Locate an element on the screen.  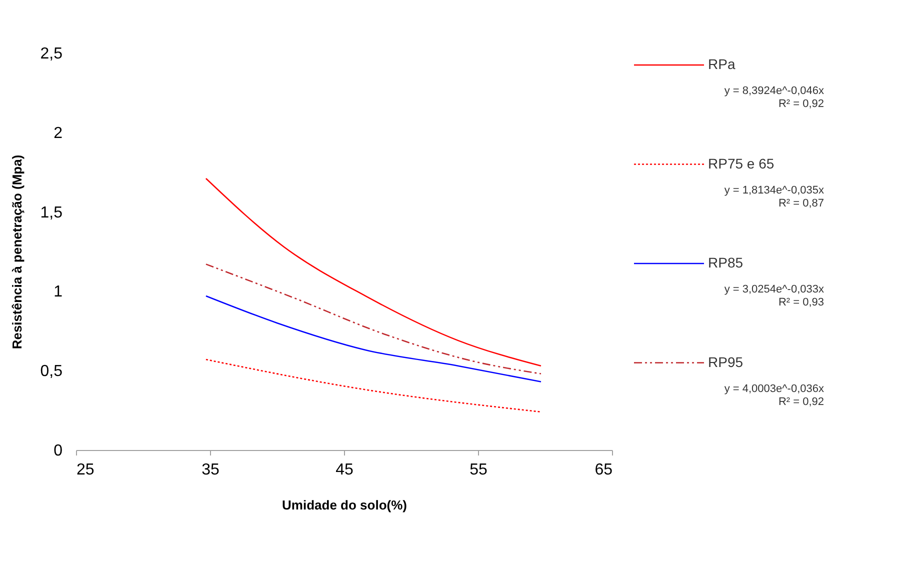
legend-label: RP95 is located at coordinates (726, 362).